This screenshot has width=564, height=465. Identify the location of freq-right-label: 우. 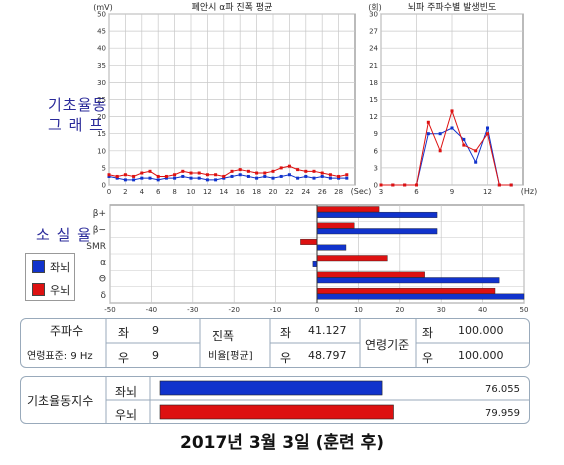
(124, 358).